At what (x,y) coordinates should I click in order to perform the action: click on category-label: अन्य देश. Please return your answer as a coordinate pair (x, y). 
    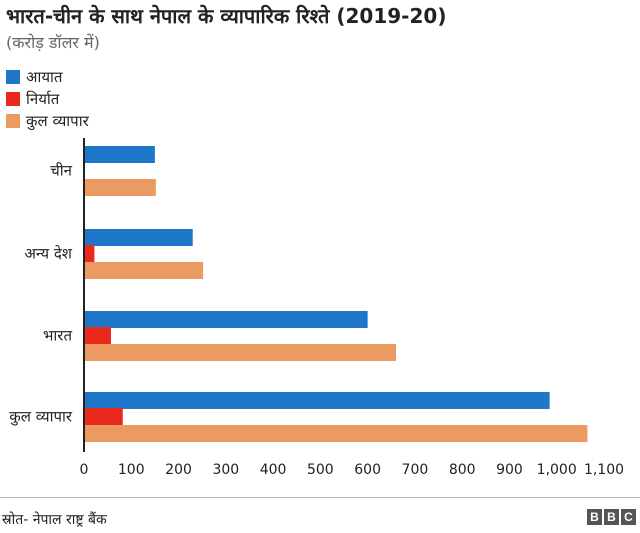
    Looking at the image, I should click on (48, 254).